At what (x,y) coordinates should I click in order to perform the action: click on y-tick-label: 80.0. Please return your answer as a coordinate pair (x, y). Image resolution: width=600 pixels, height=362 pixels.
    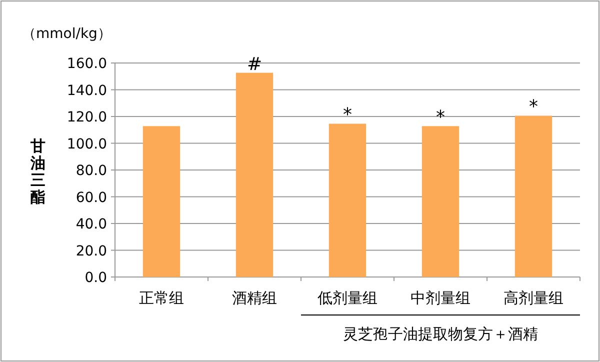
    Looking at the image, I should click on (91, 171).